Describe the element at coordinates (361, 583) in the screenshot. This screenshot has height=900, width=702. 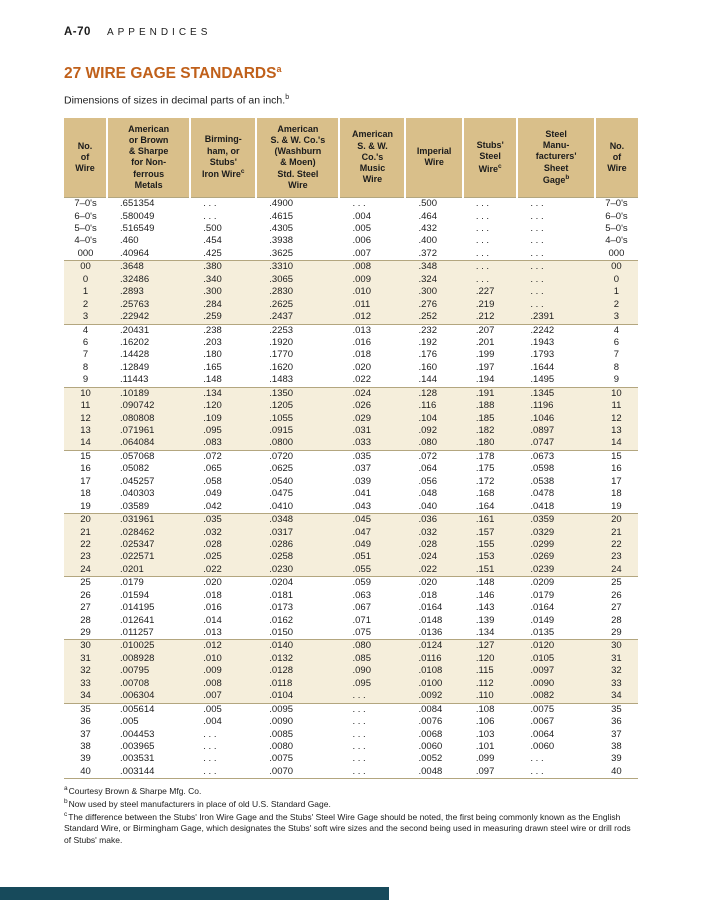
I see `table-cell: .059` at that location.